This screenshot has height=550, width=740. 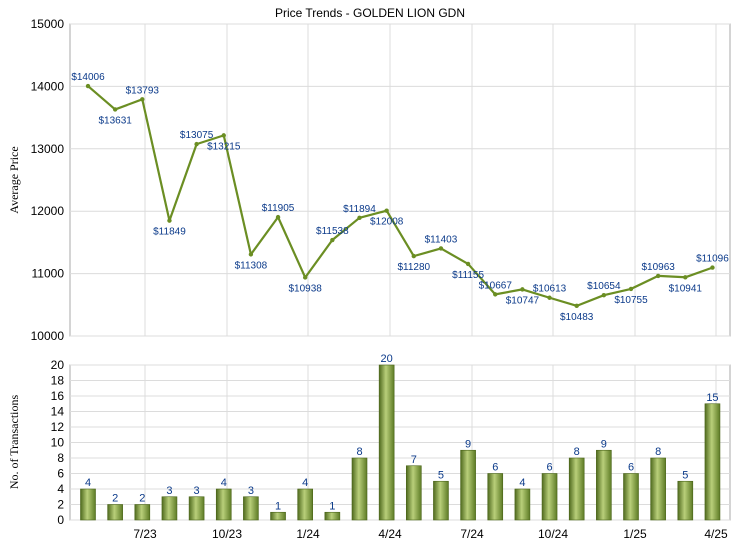 I want to click on price-data-label: $11403, so click(x=441, y=239).